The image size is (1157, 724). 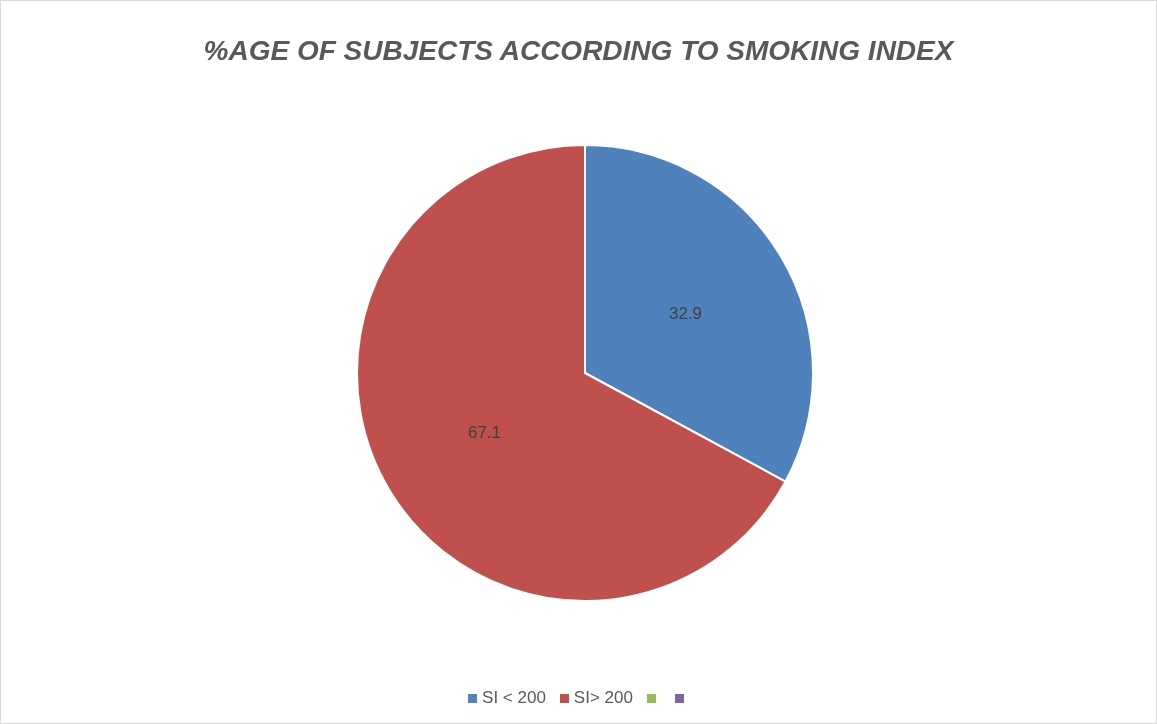 I want to click on data-label: 32.9, so click(x=685, y=313).